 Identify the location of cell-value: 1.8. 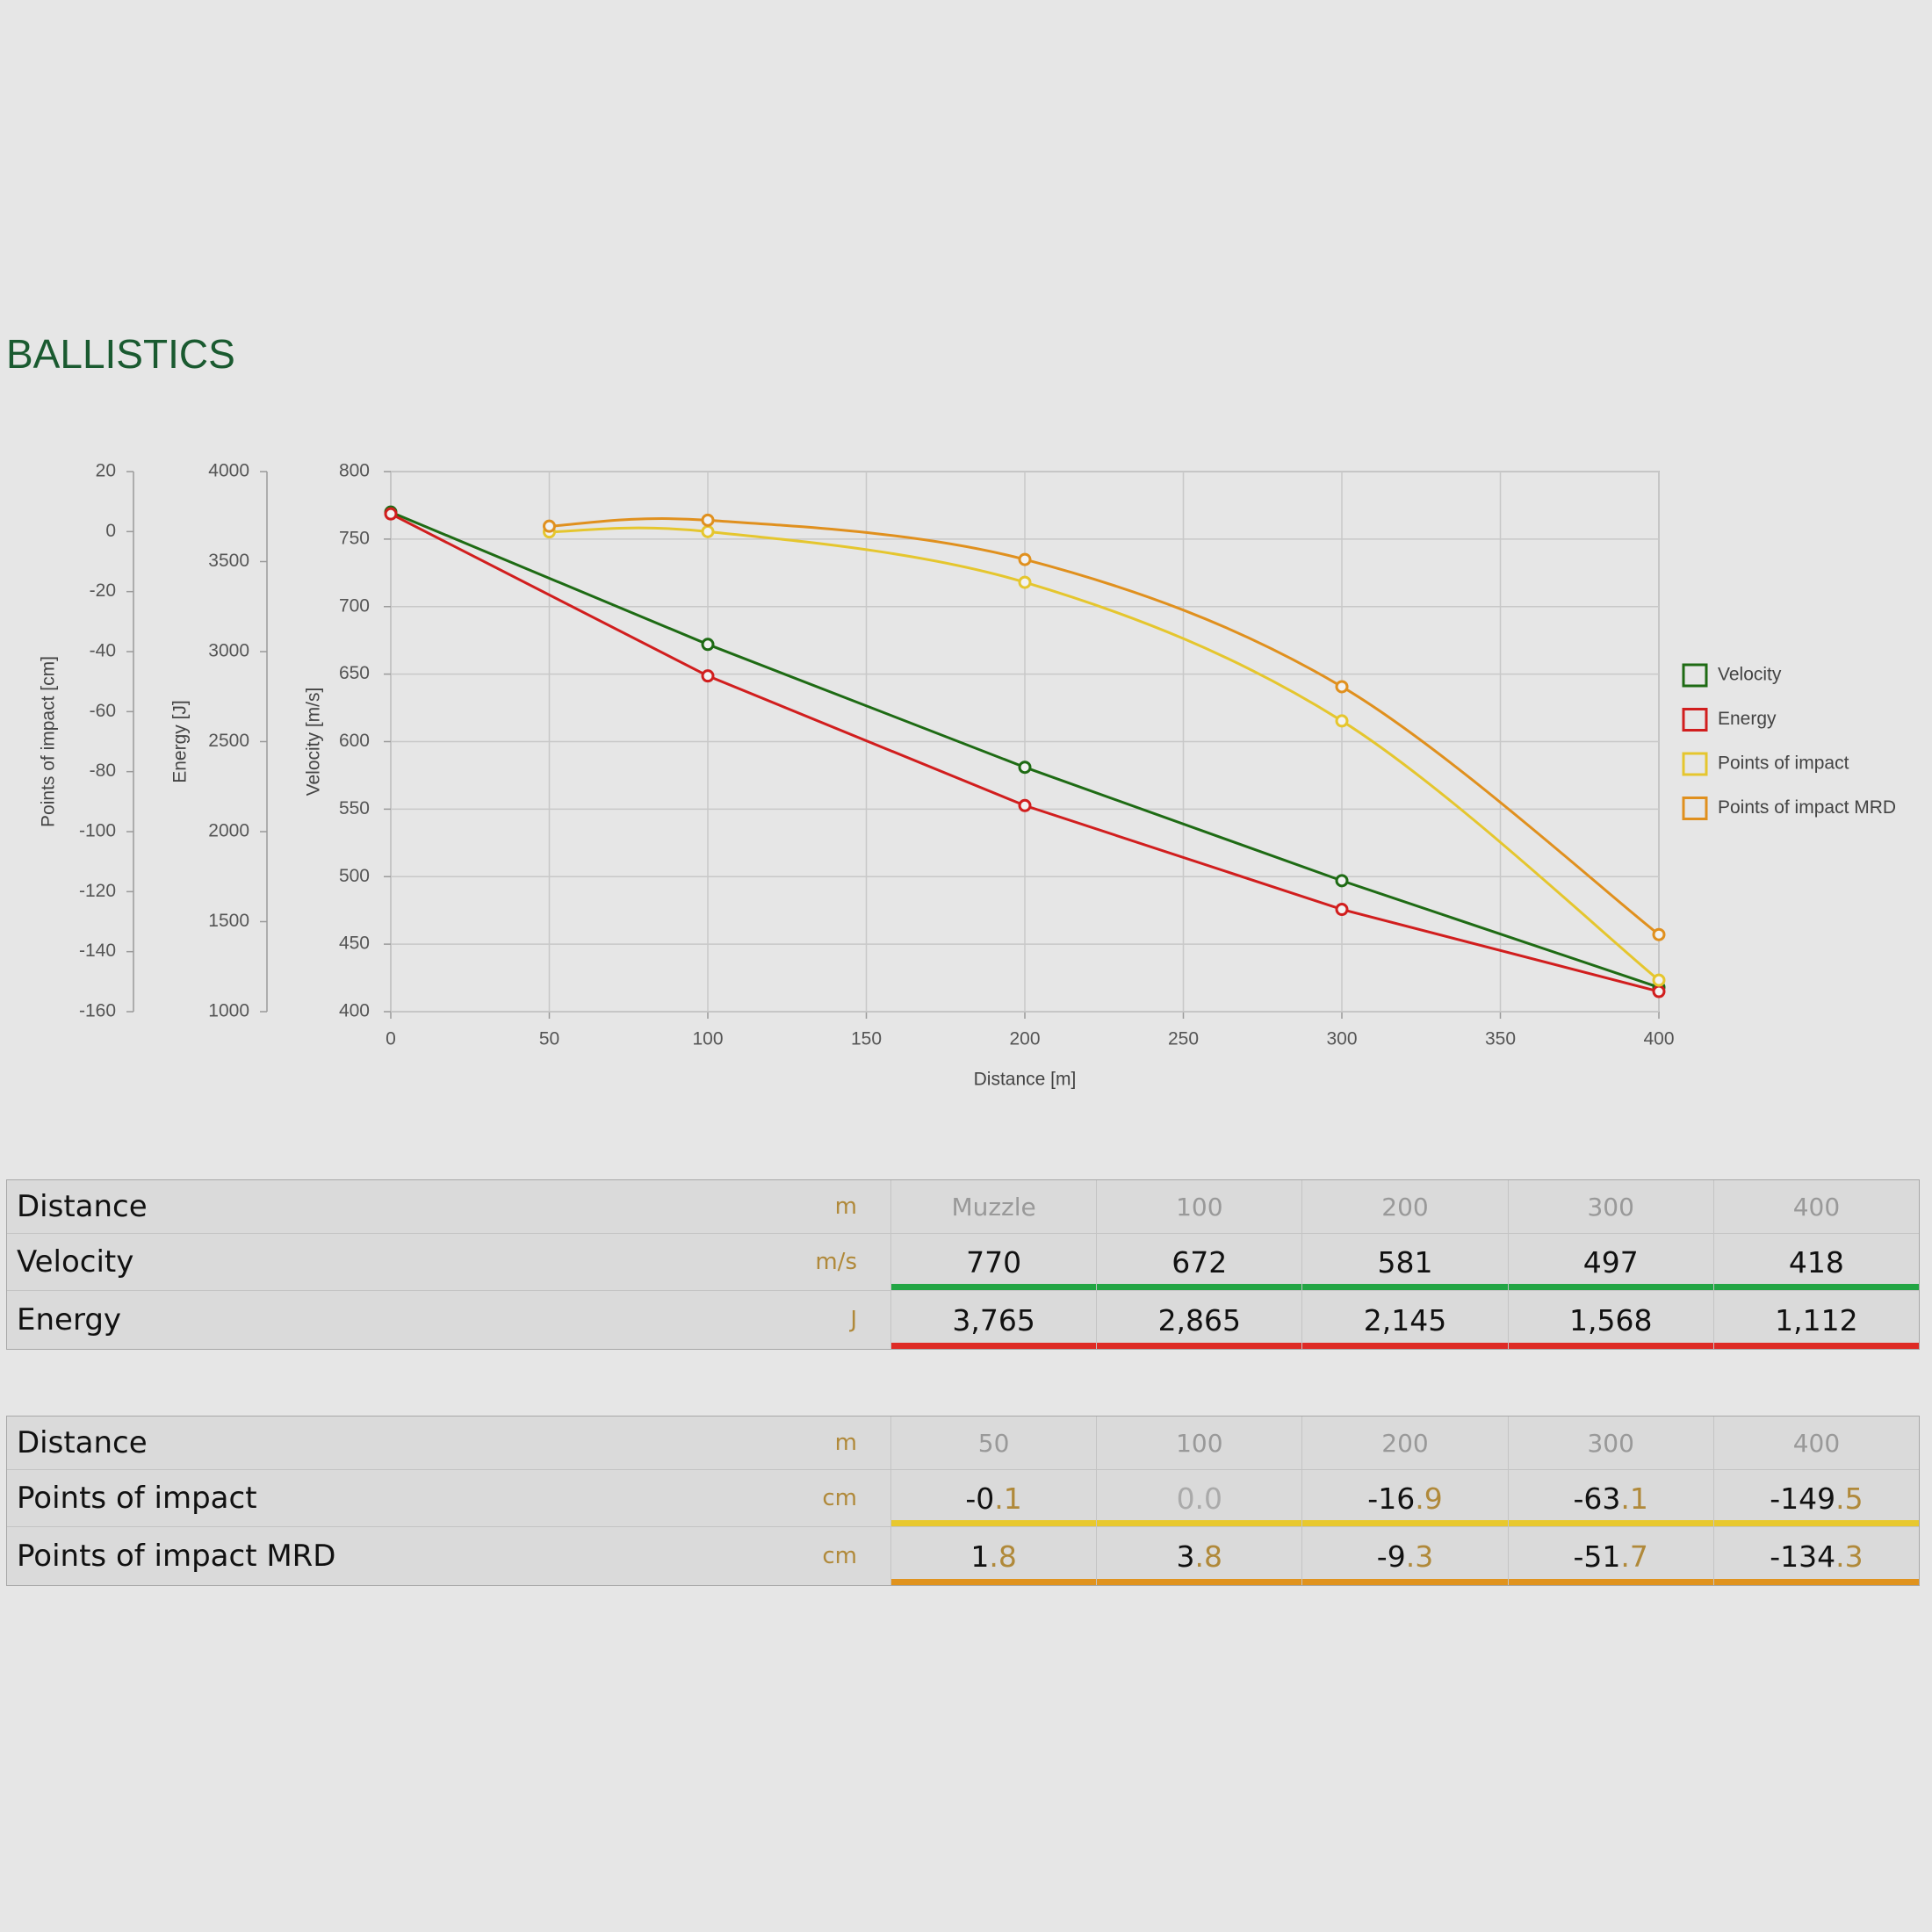
(993, 1557).